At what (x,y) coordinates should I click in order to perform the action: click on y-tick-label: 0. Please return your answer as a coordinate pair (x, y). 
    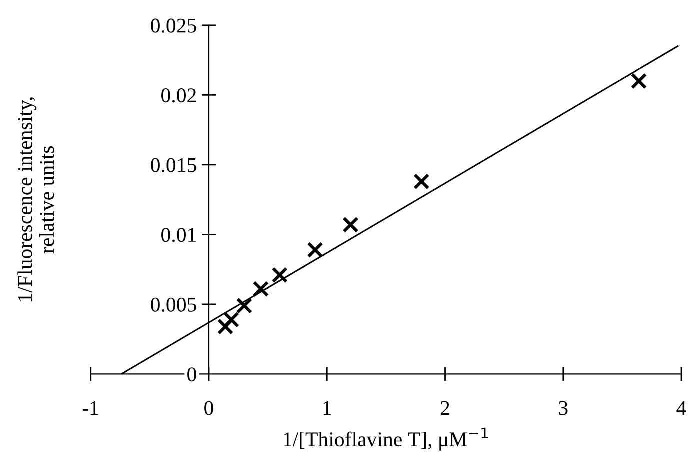
    Looking at the image, I should click on (192, 375).